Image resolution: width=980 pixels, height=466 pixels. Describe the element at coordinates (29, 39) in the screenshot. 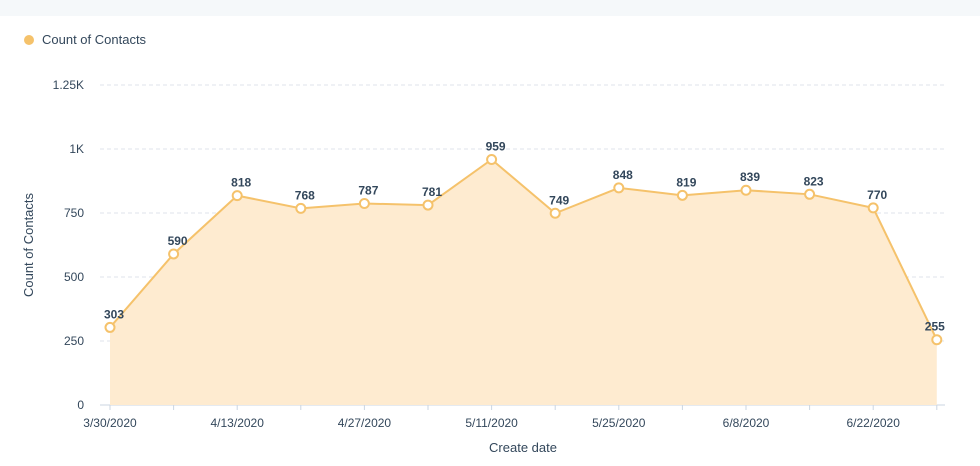

I see `legend-swatch` at that location.